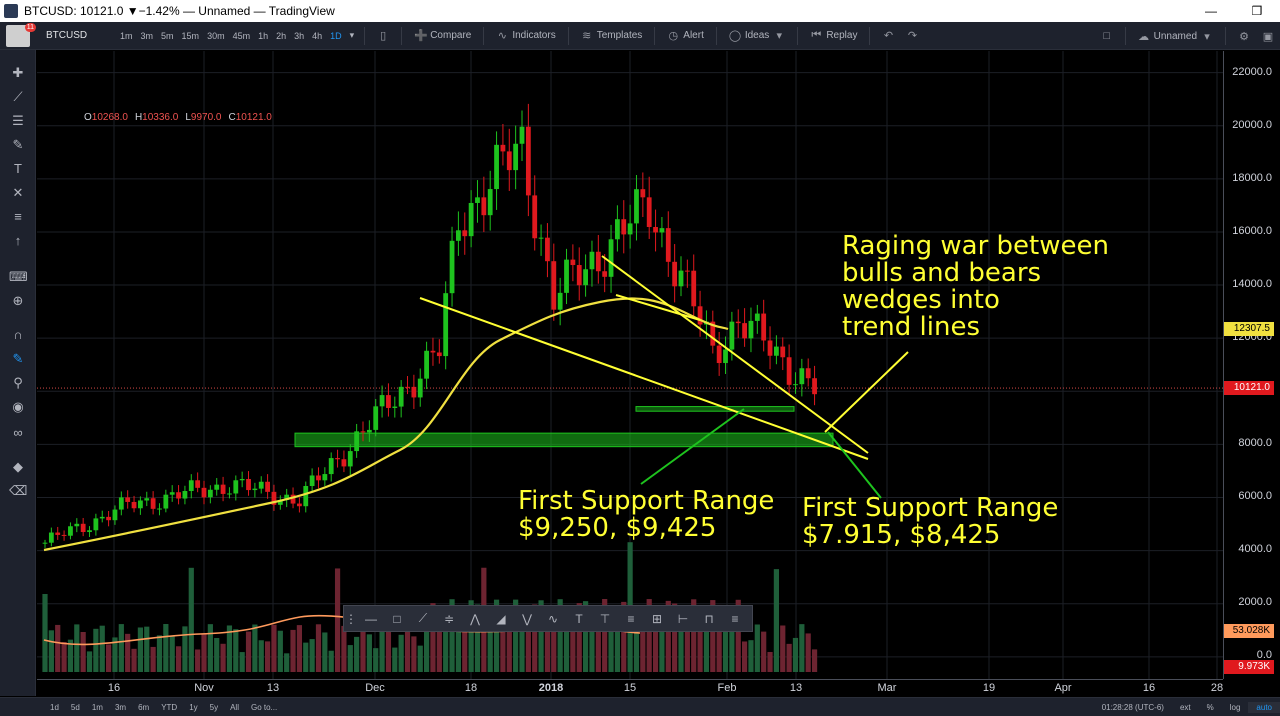 Image resolution: width=1280 pixels, height=716 pixels. Describe the element at coordinates (18, 358) in the screenshot. I see `stay-in-drawing-mode-icon: ✎` at that location.